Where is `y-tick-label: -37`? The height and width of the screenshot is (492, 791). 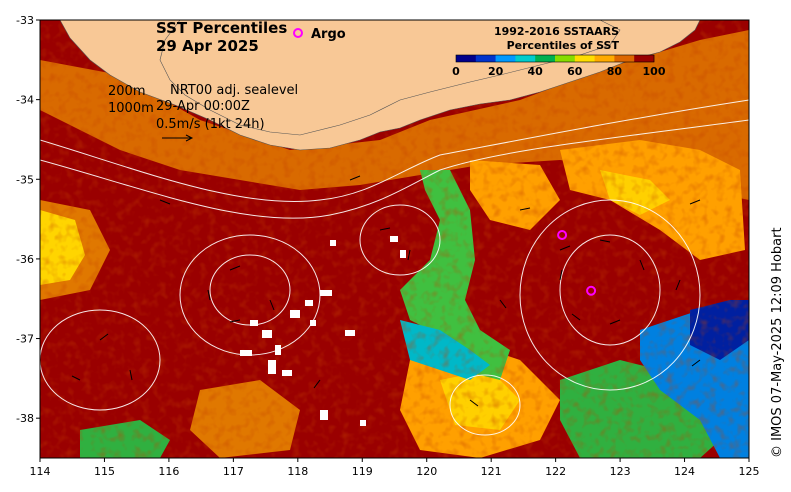 y-tick-label: -37 is located at coordinates (25, 339).